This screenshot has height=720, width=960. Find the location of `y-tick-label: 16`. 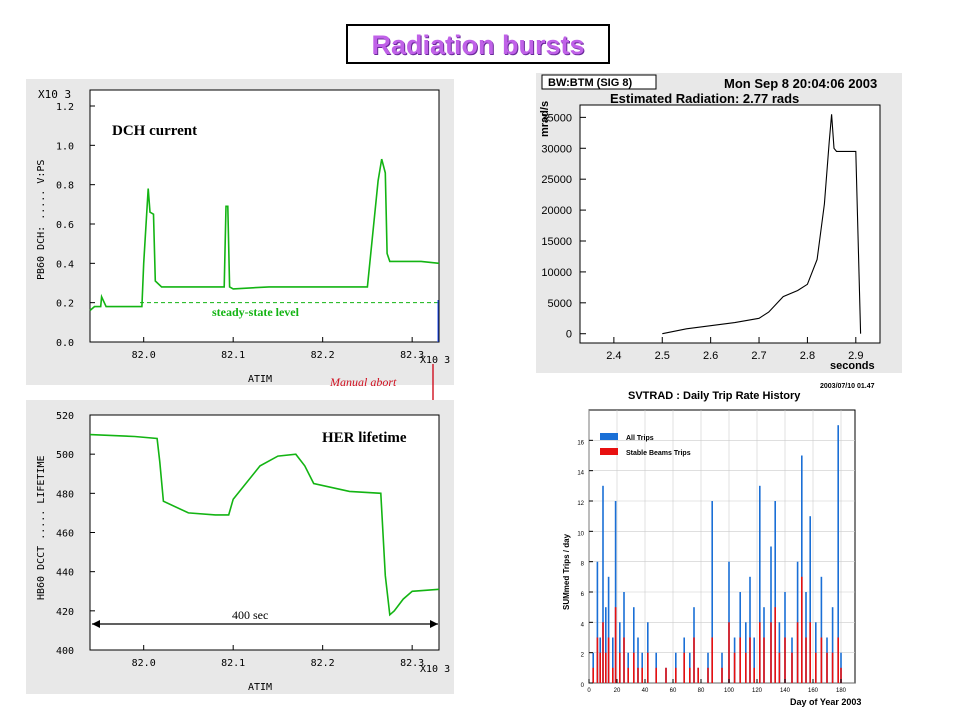

y-tick-label: 16 is located at coordinates (580, 443).